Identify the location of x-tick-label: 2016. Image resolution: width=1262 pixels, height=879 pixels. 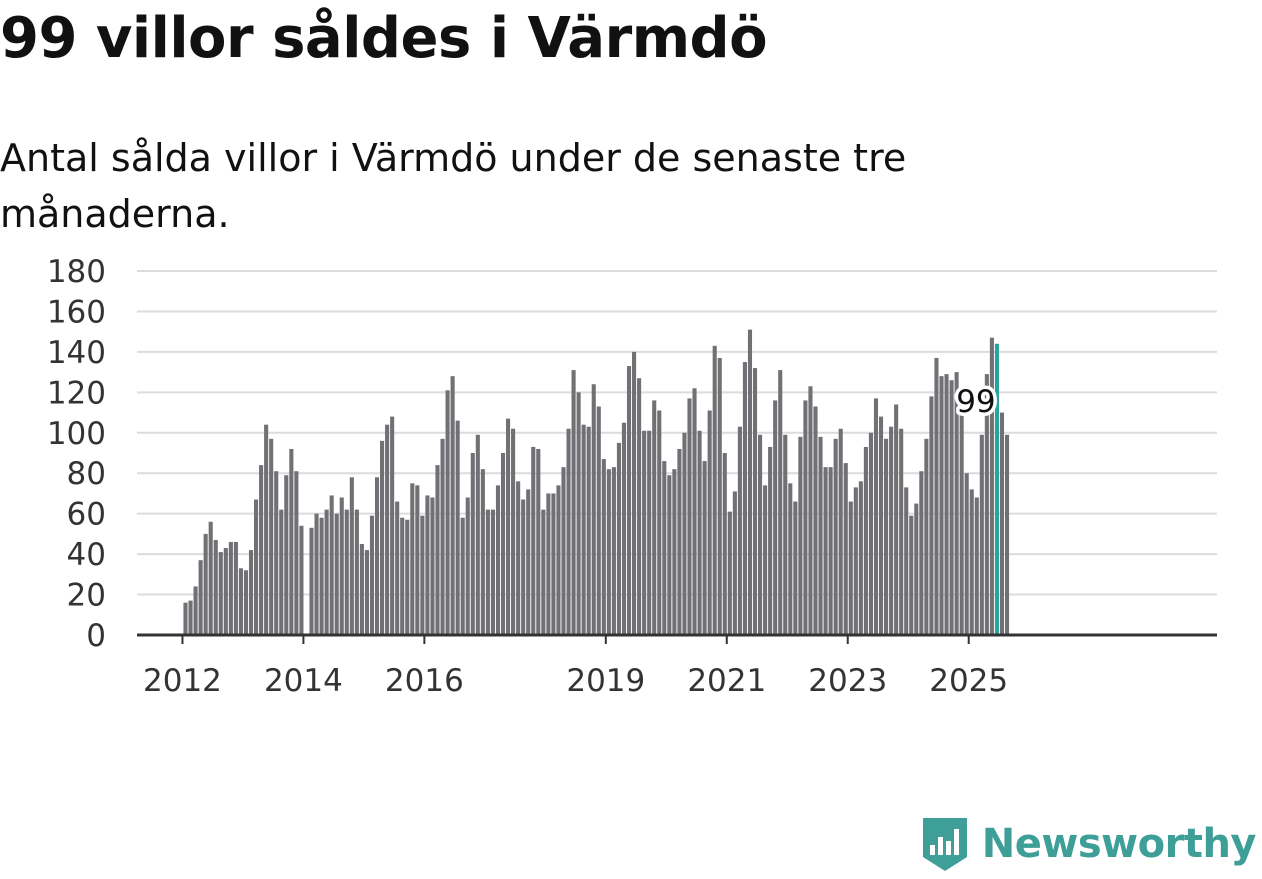
(424, 681).